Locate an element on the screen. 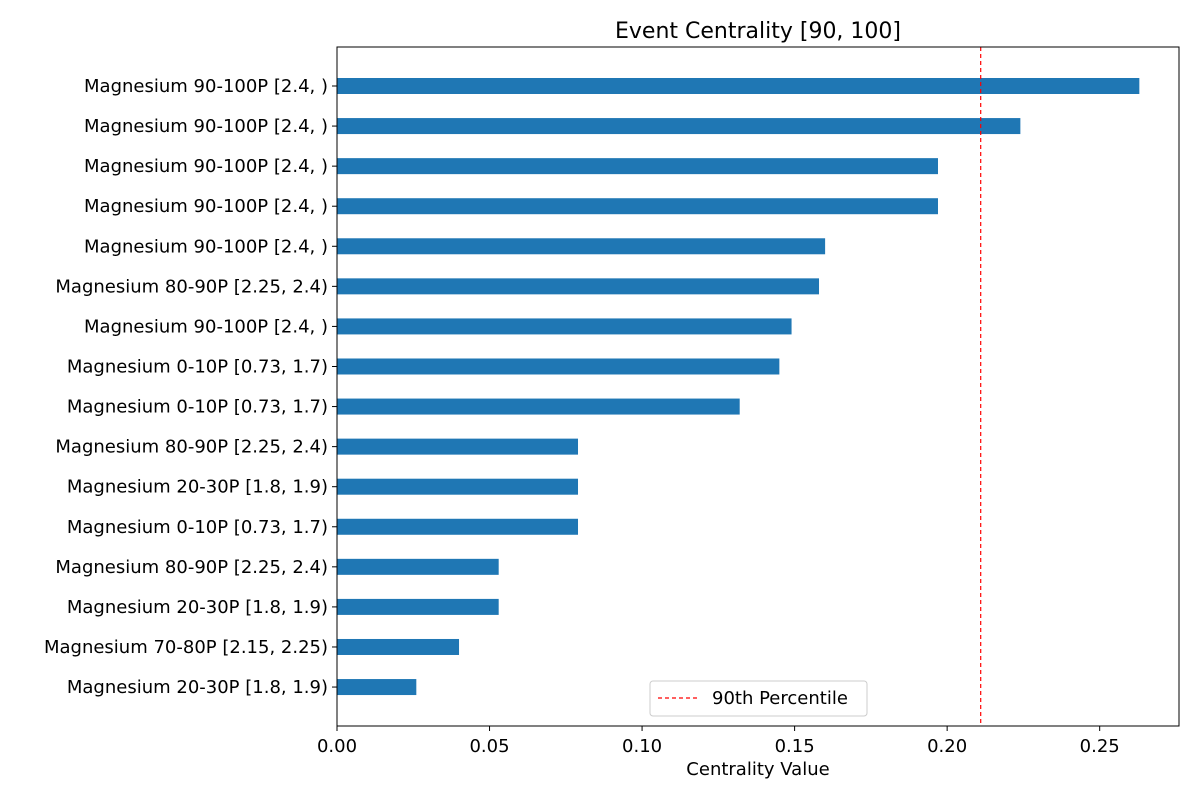  x-tick-label: 0.00 is located at coordinates (337, 746).